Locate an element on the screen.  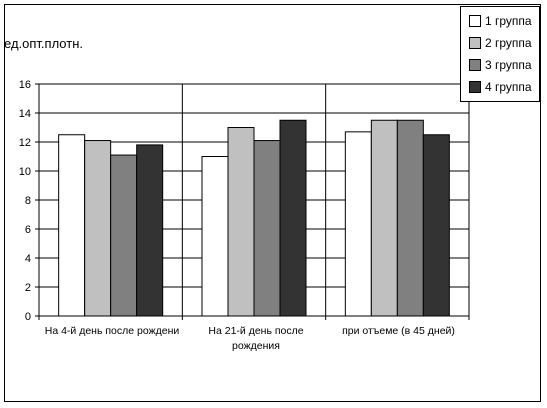
x-tick-label-3: при отъеме (в 45 дней) is located at coordinates (398, 331).